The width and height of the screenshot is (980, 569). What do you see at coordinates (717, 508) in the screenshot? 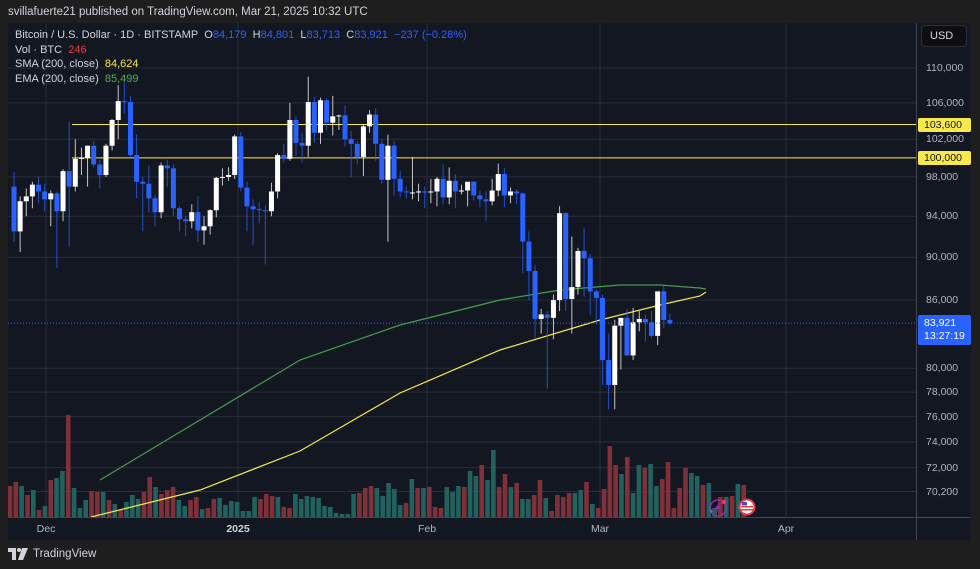
I see `lightning-event-icon` at bounding box center [717, 508].